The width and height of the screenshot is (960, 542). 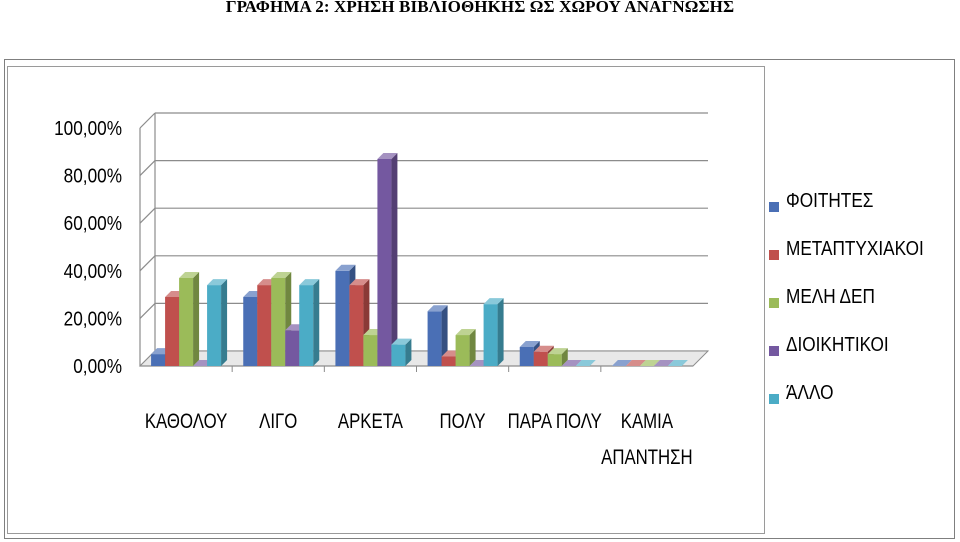 I want to click on y-tick-label: 20,00%, so click(x=93, y=318).